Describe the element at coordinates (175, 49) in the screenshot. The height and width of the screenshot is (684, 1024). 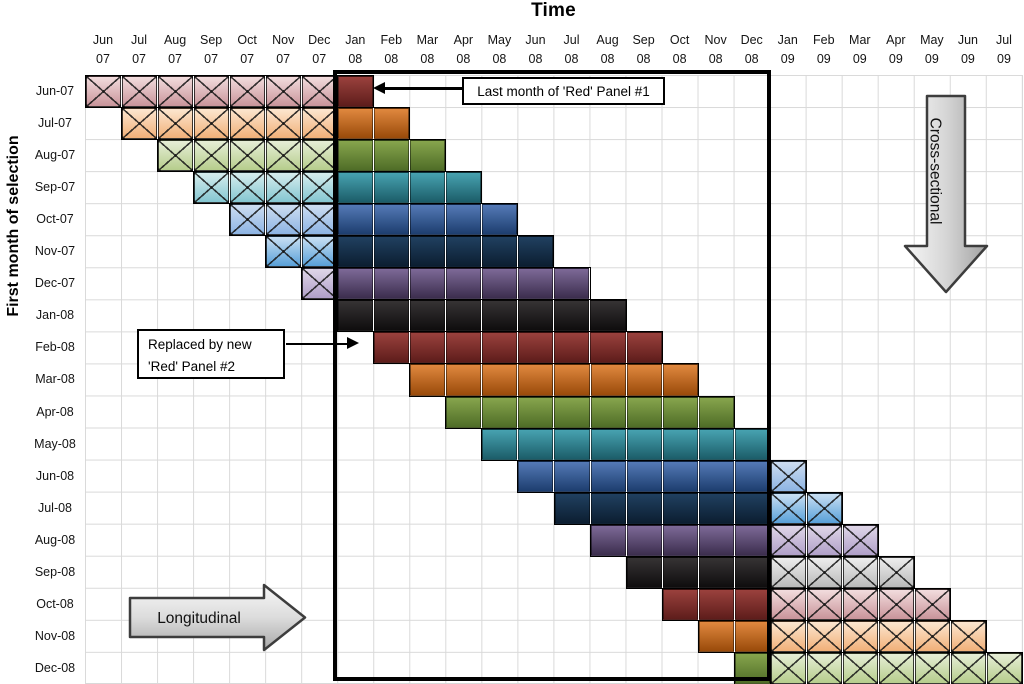
I see `col-header-Aug-07: Aug 07` at that location.